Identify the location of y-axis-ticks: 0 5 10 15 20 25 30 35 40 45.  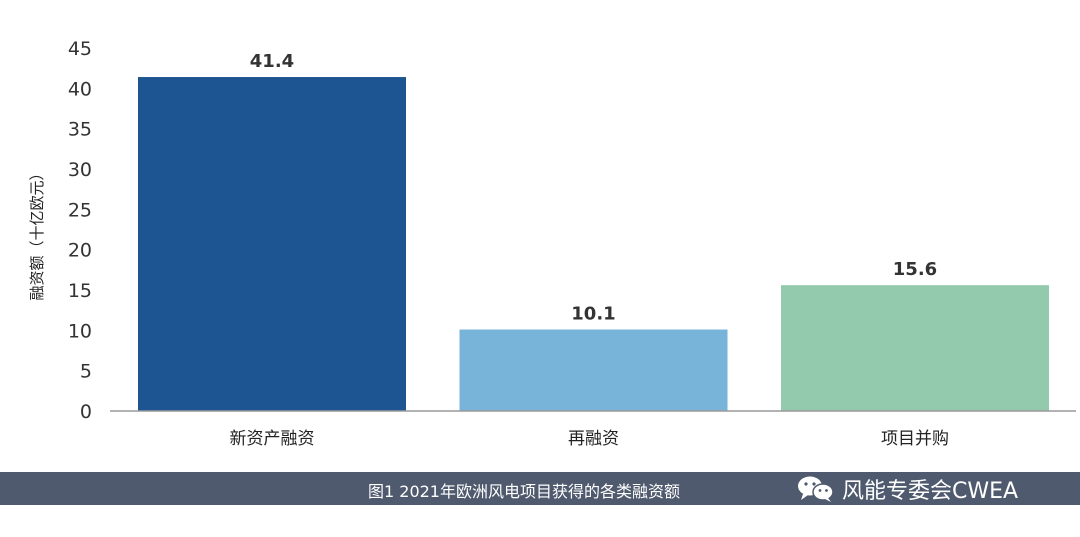
(80, 230).